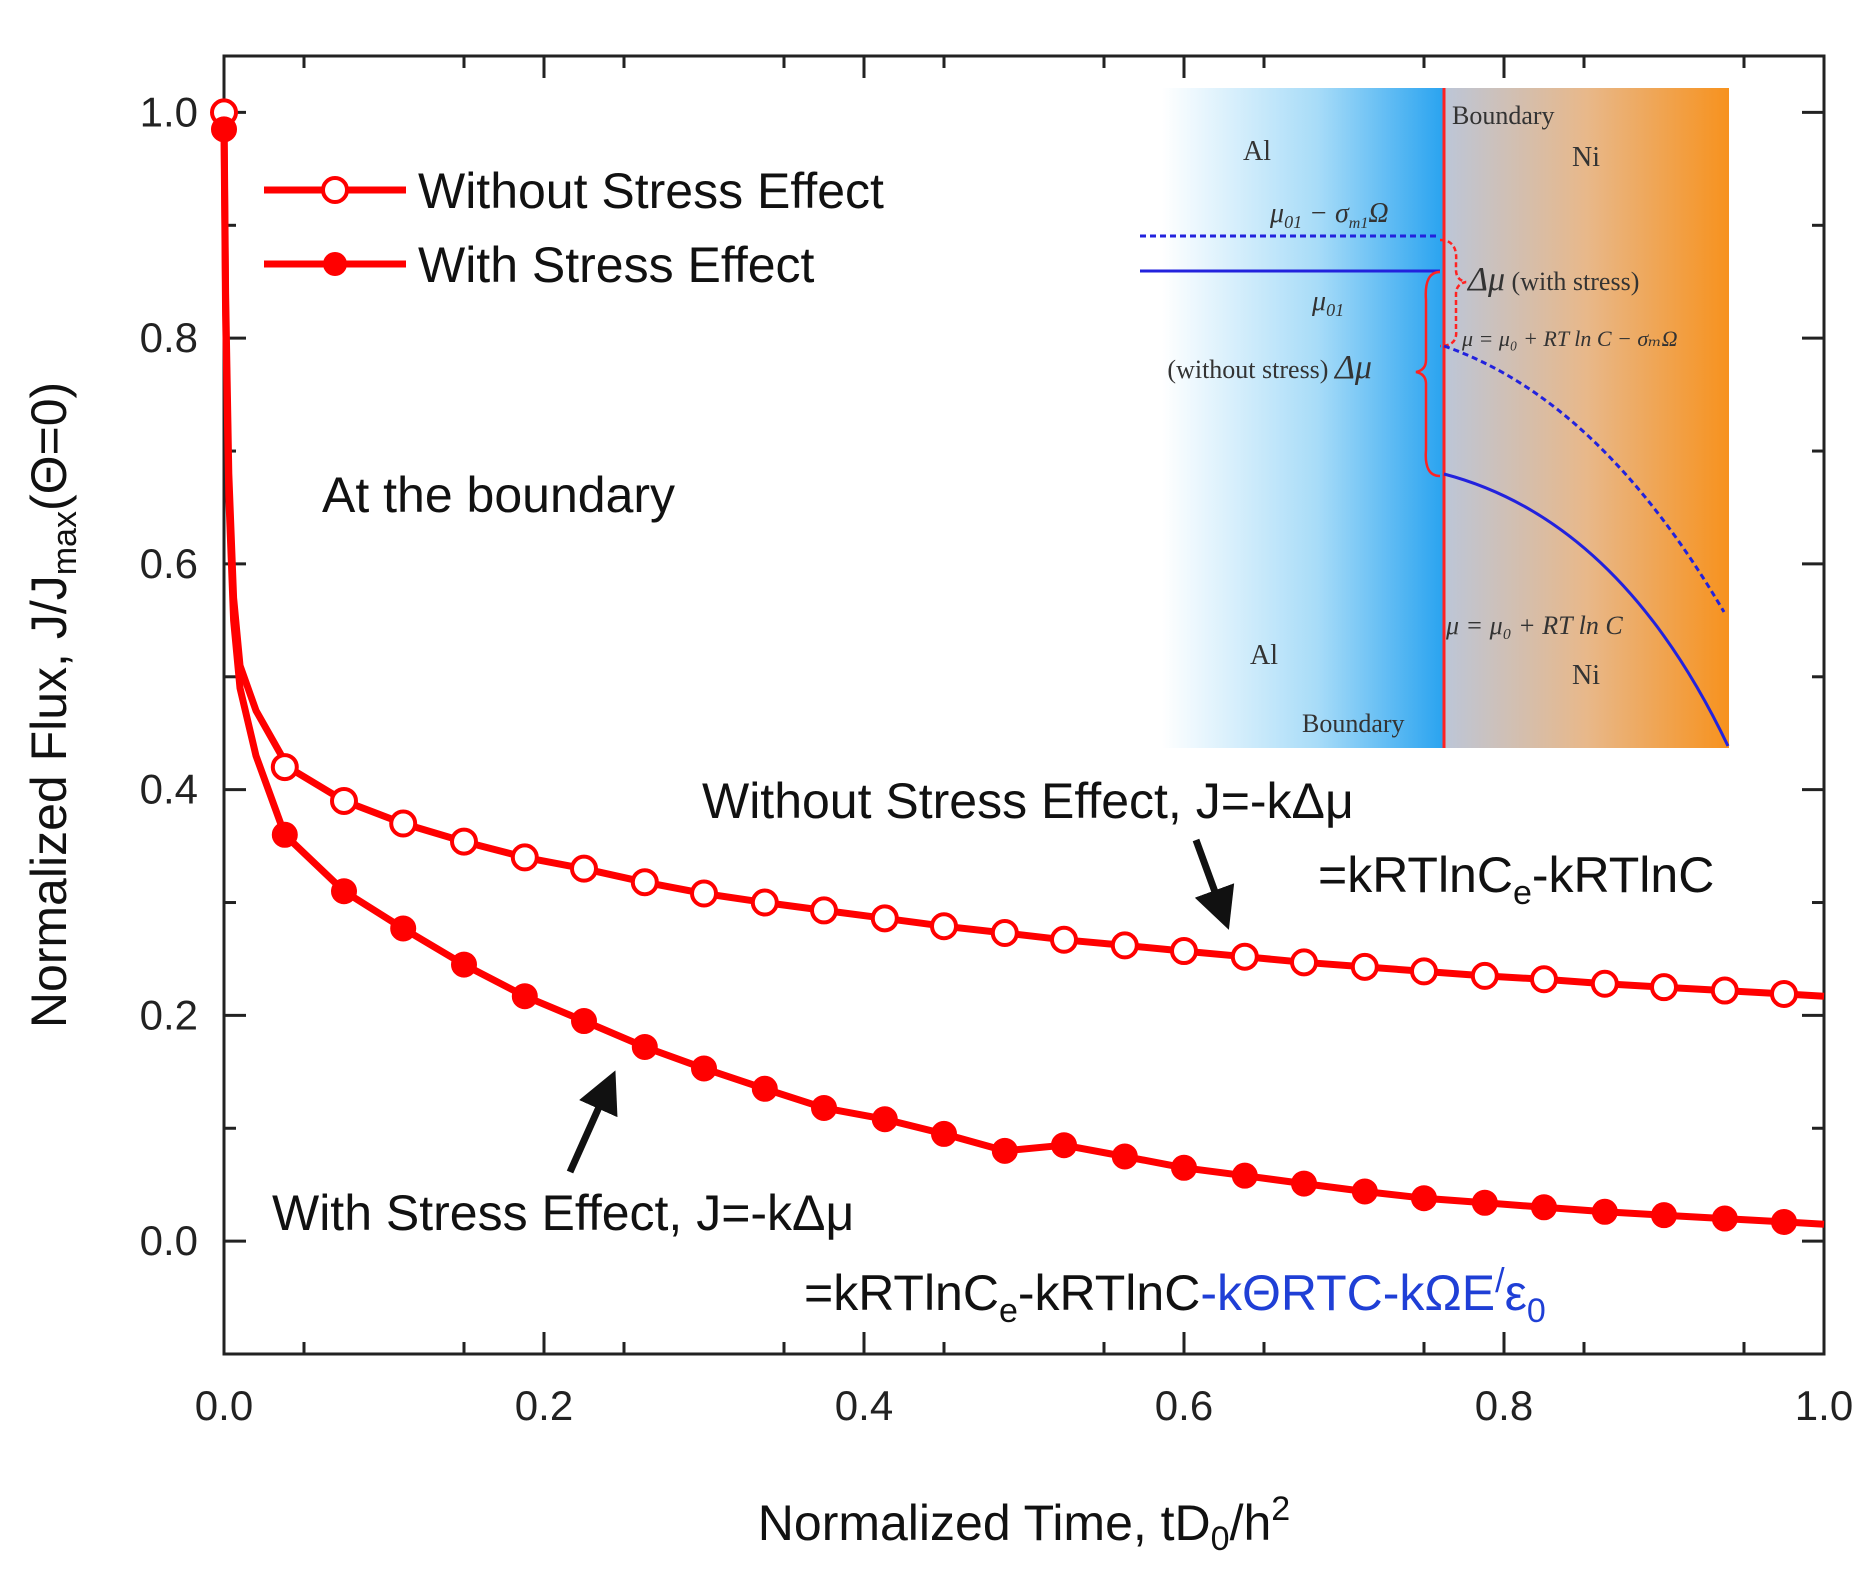  What do you see at coordinates (169, 563) in the screenshot?
I see `y-tick-label: 0.6` at bounding box center [169, 563].